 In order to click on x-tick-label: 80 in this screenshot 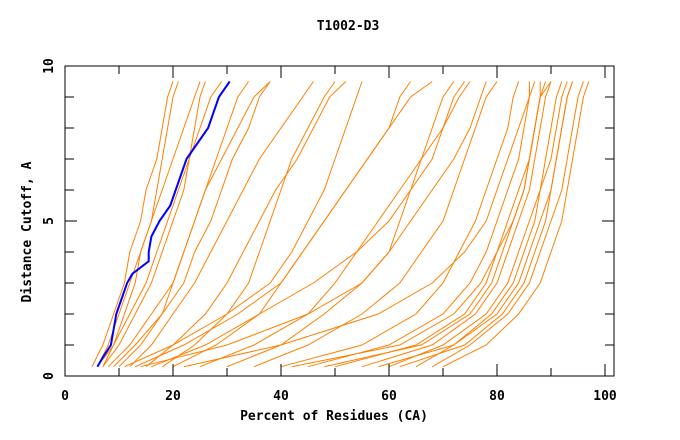, I will do `click(497, 396)`.